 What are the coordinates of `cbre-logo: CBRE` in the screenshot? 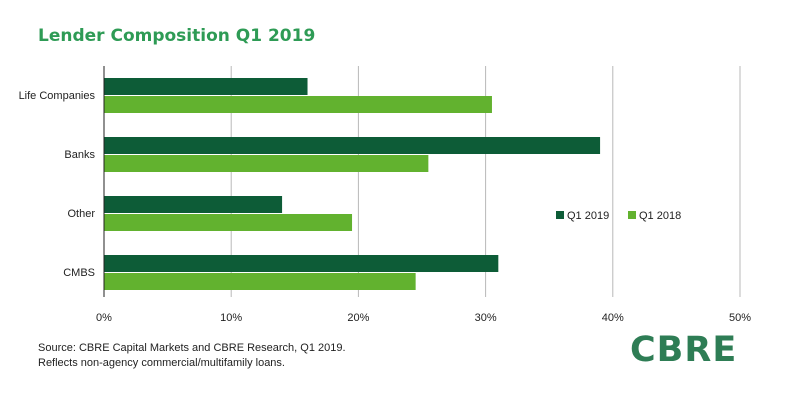 It's located at (684, 350).